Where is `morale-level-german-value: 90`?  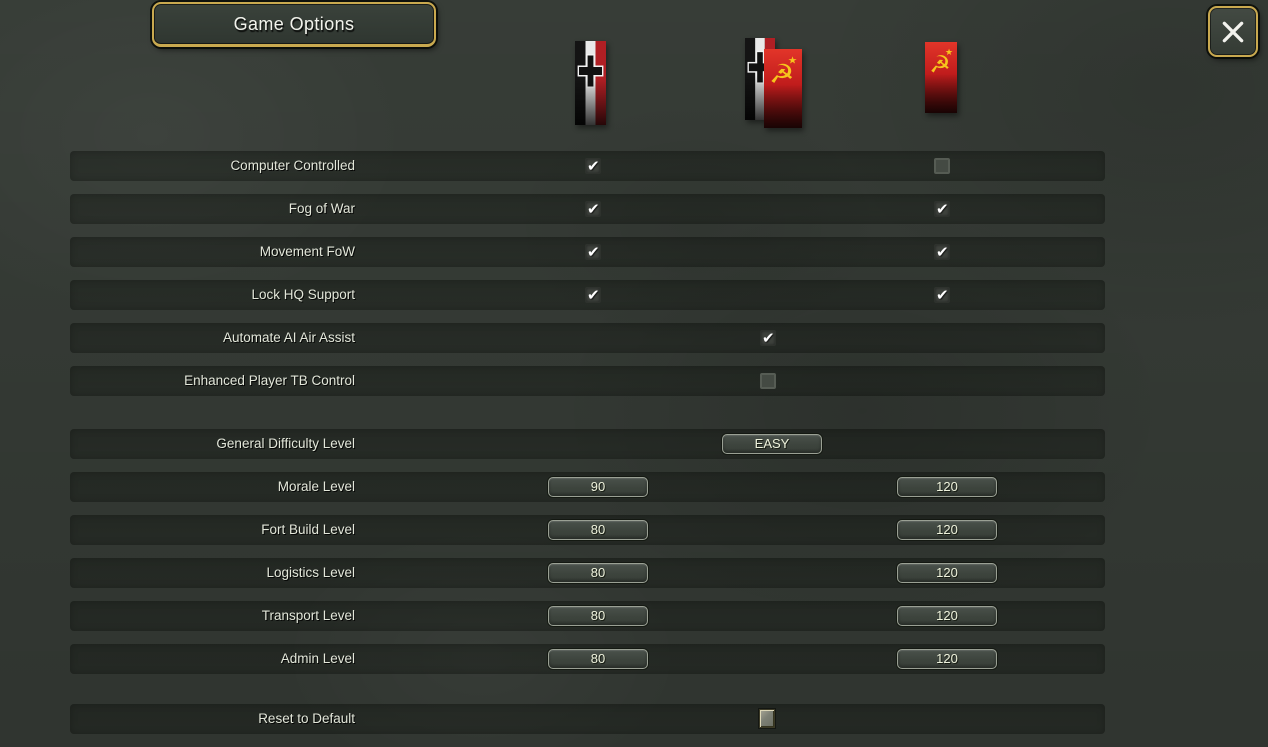
morale-level-german-value: 90 is located at coordinates (598, 487).